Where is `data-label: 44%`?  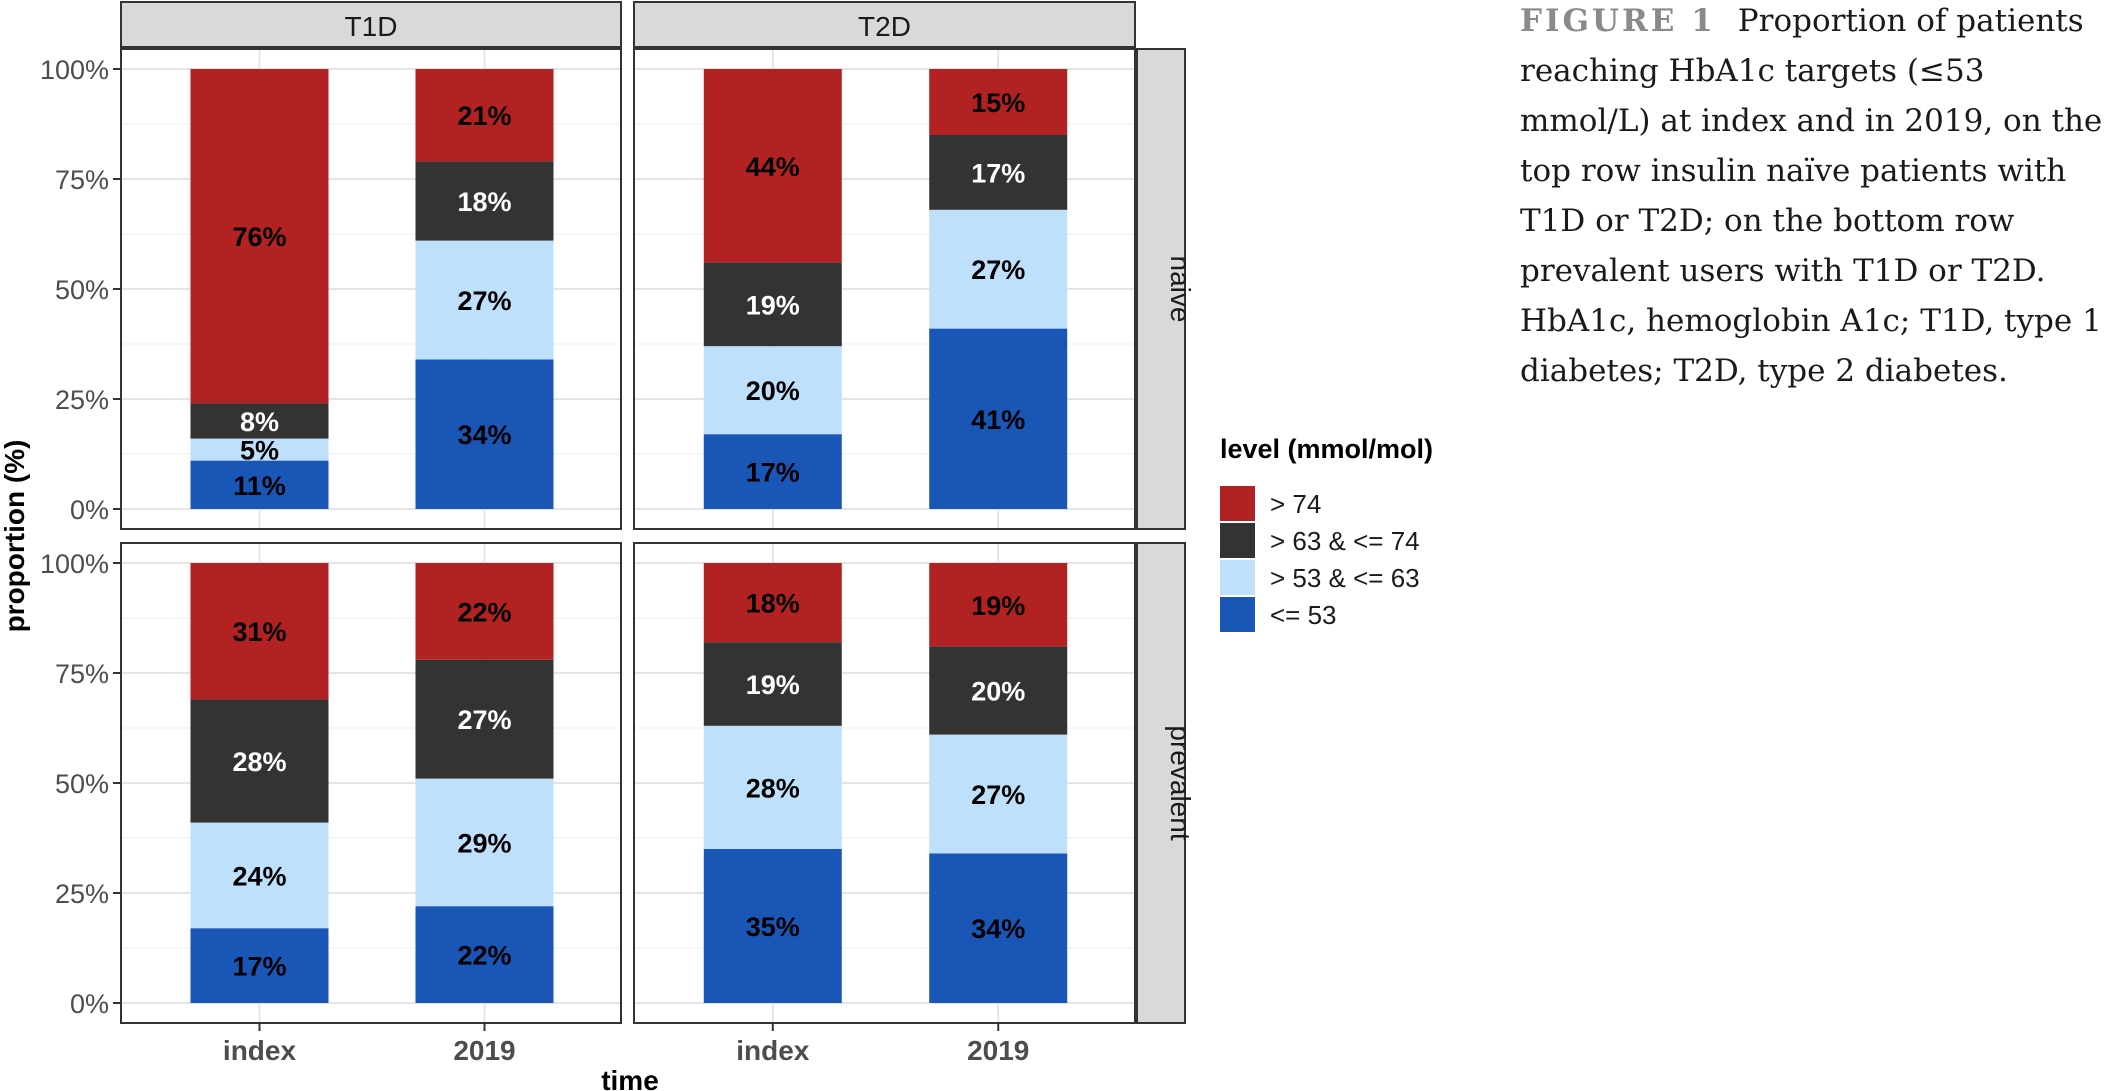
data-label: 44% is located at coordinates (773, 167).